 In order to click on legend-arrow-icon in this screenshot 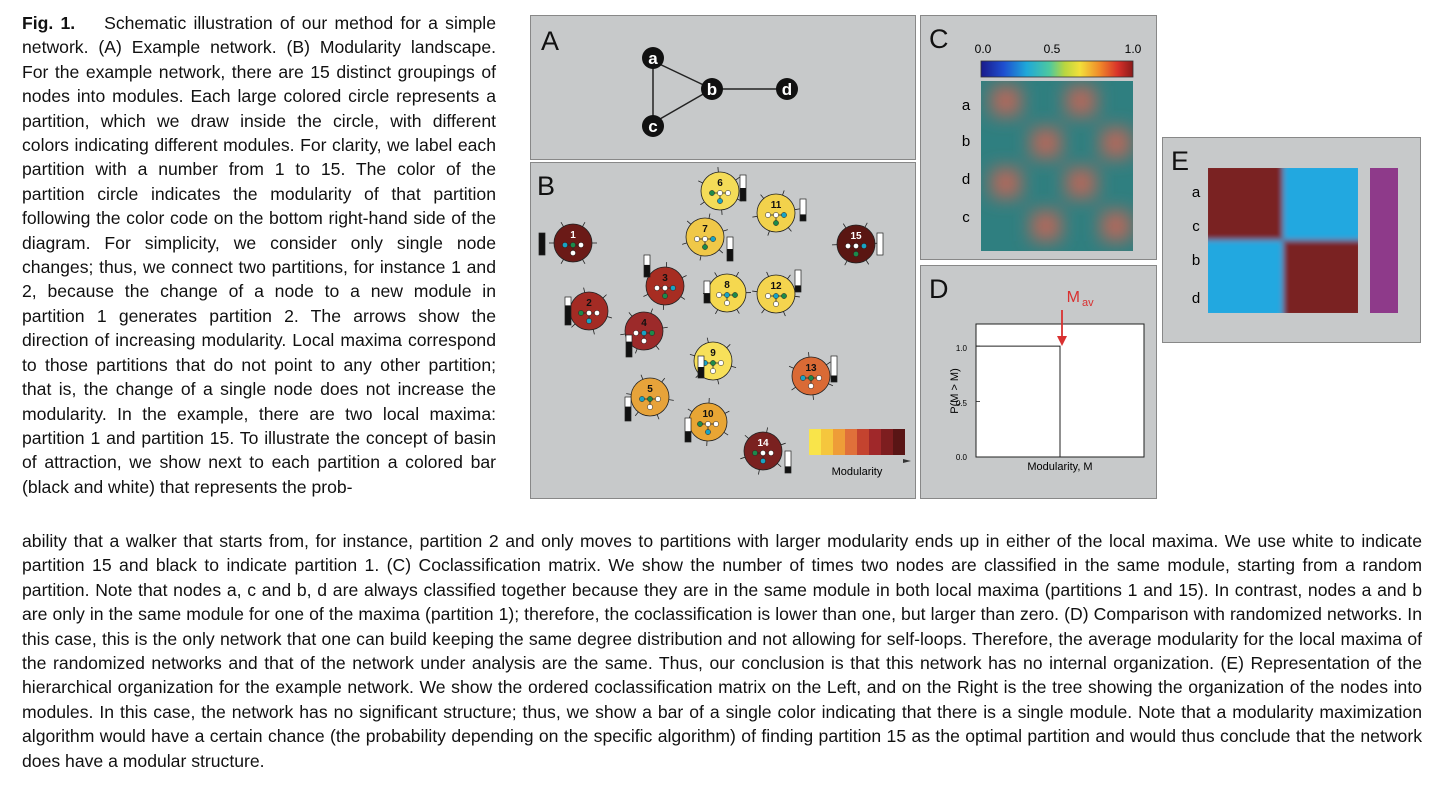, I will do `click(907, 461)`.